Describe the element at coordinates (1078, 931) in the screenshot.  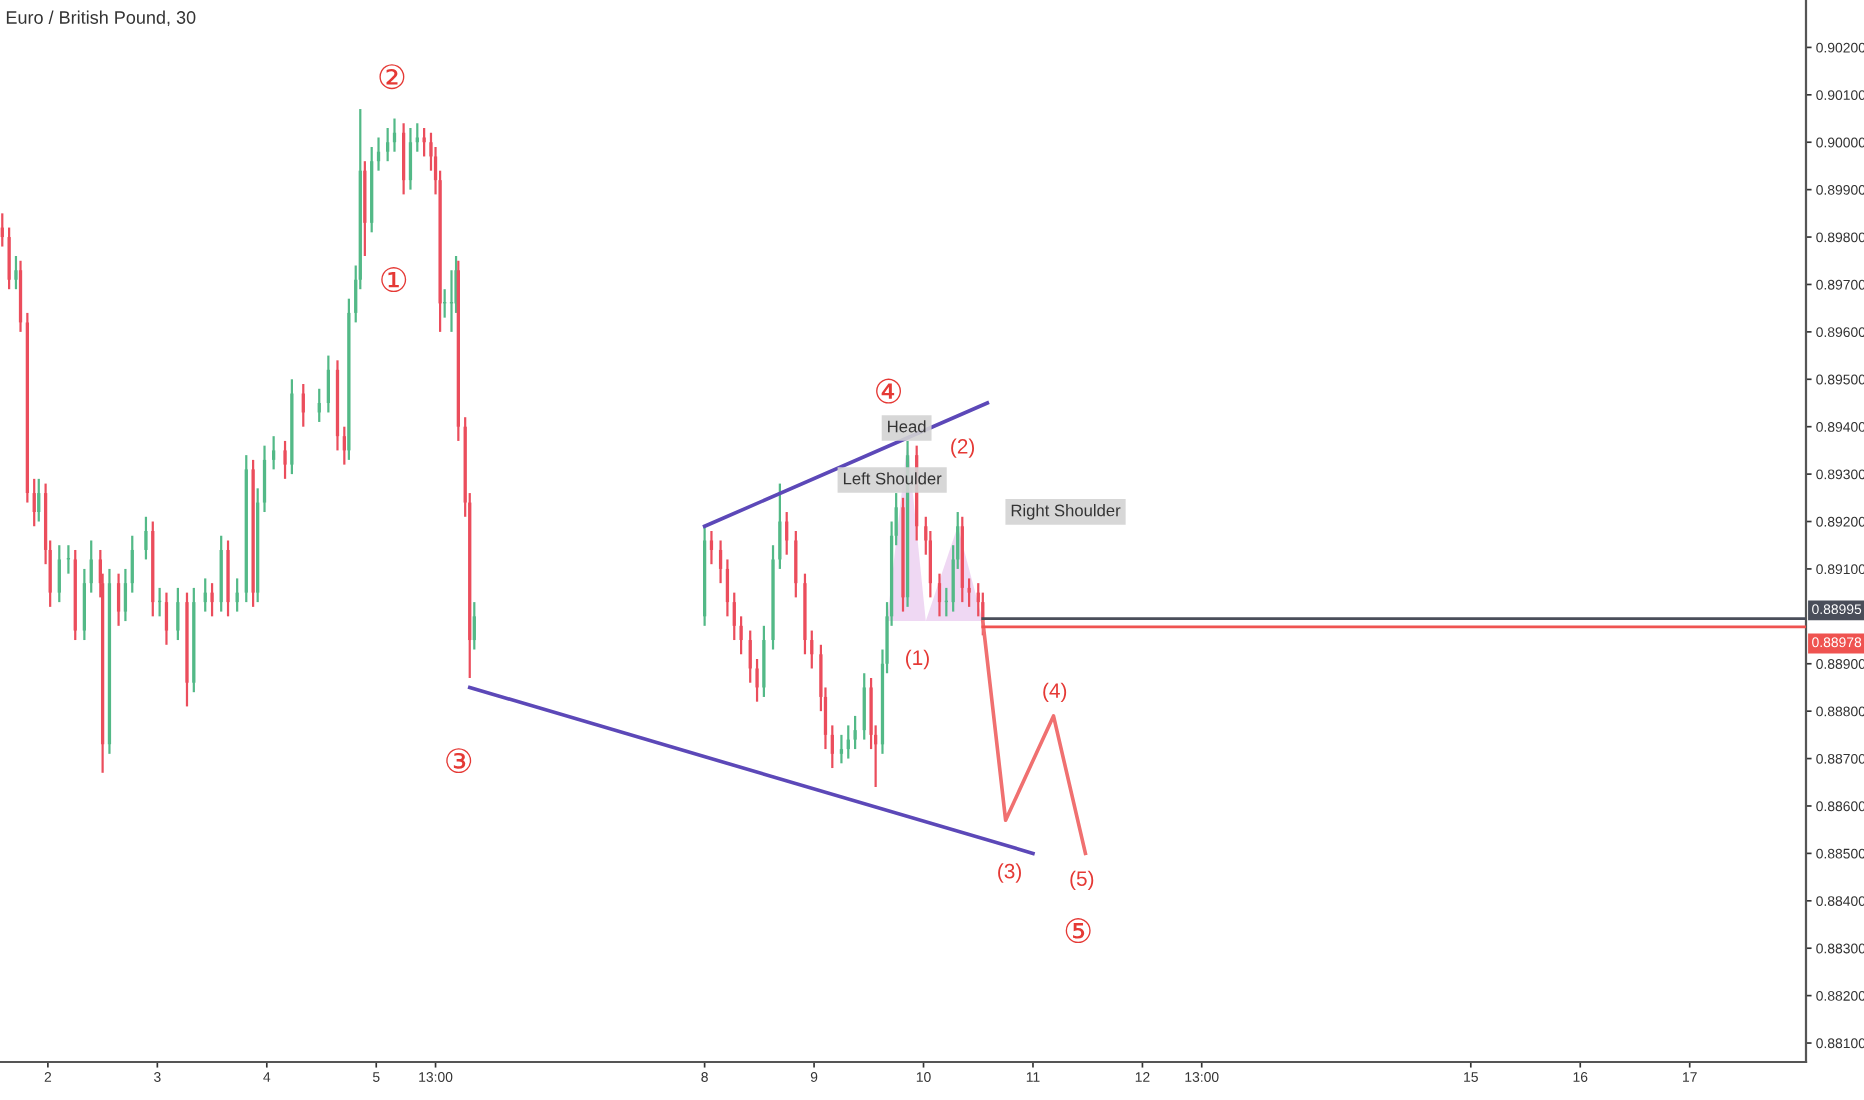
I see `annotation: ⑤` at that location.